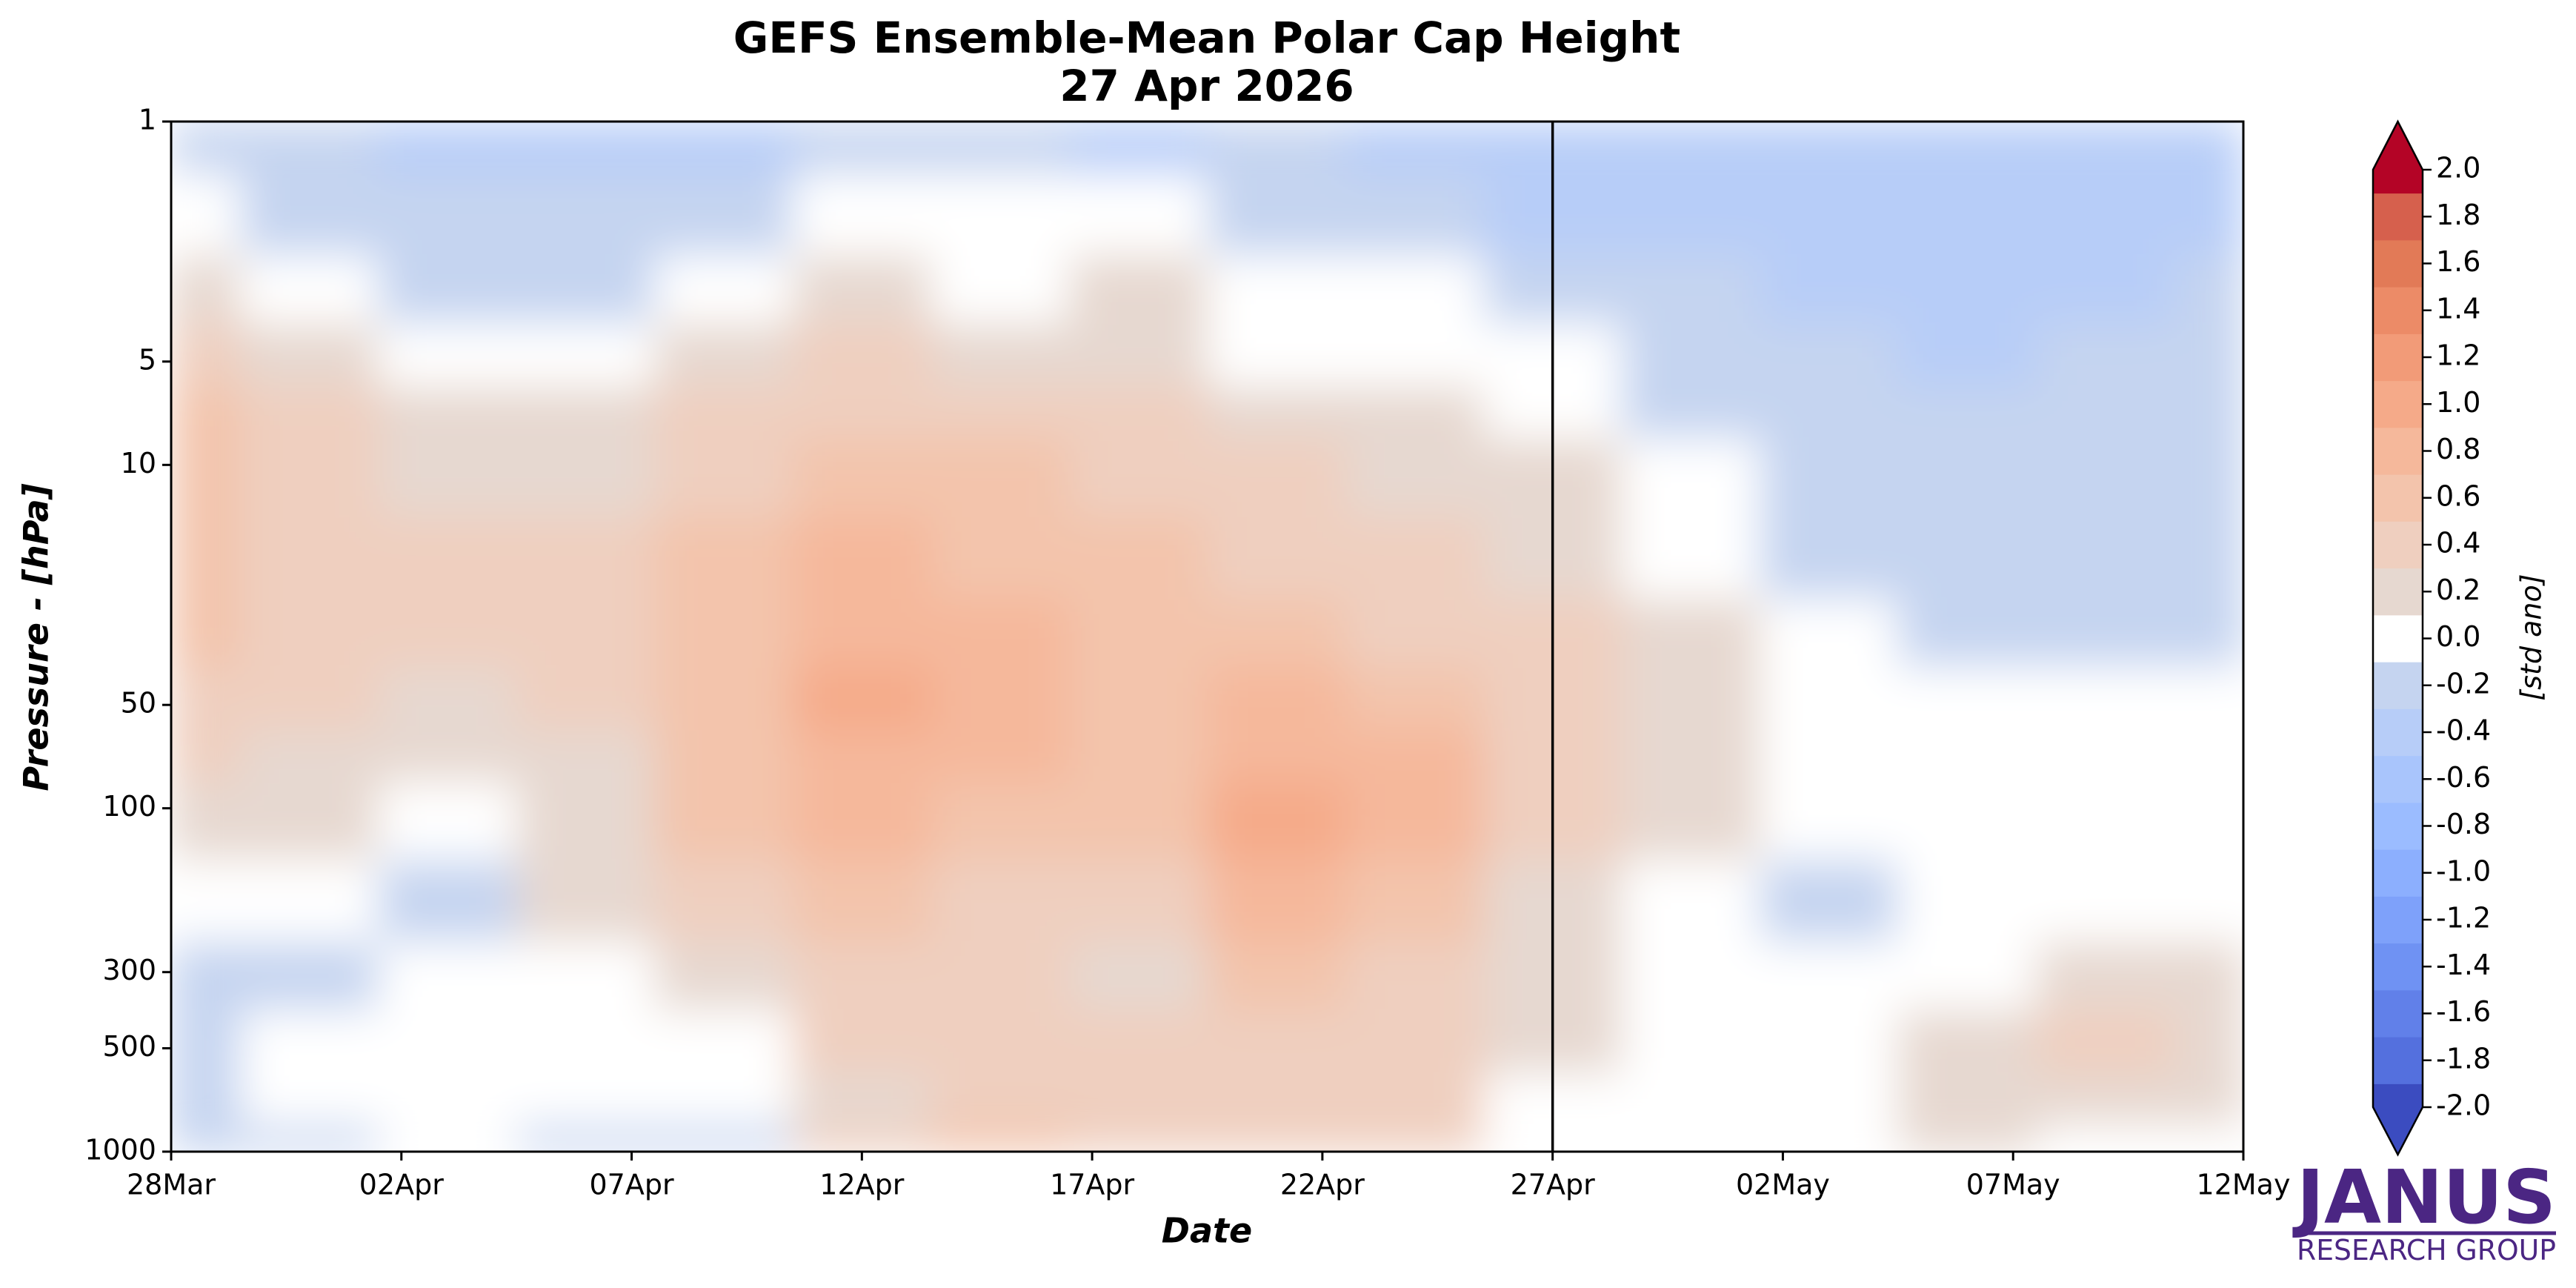  I want to click on colorbar-tick-label: 1.6, so click(2458, 261).